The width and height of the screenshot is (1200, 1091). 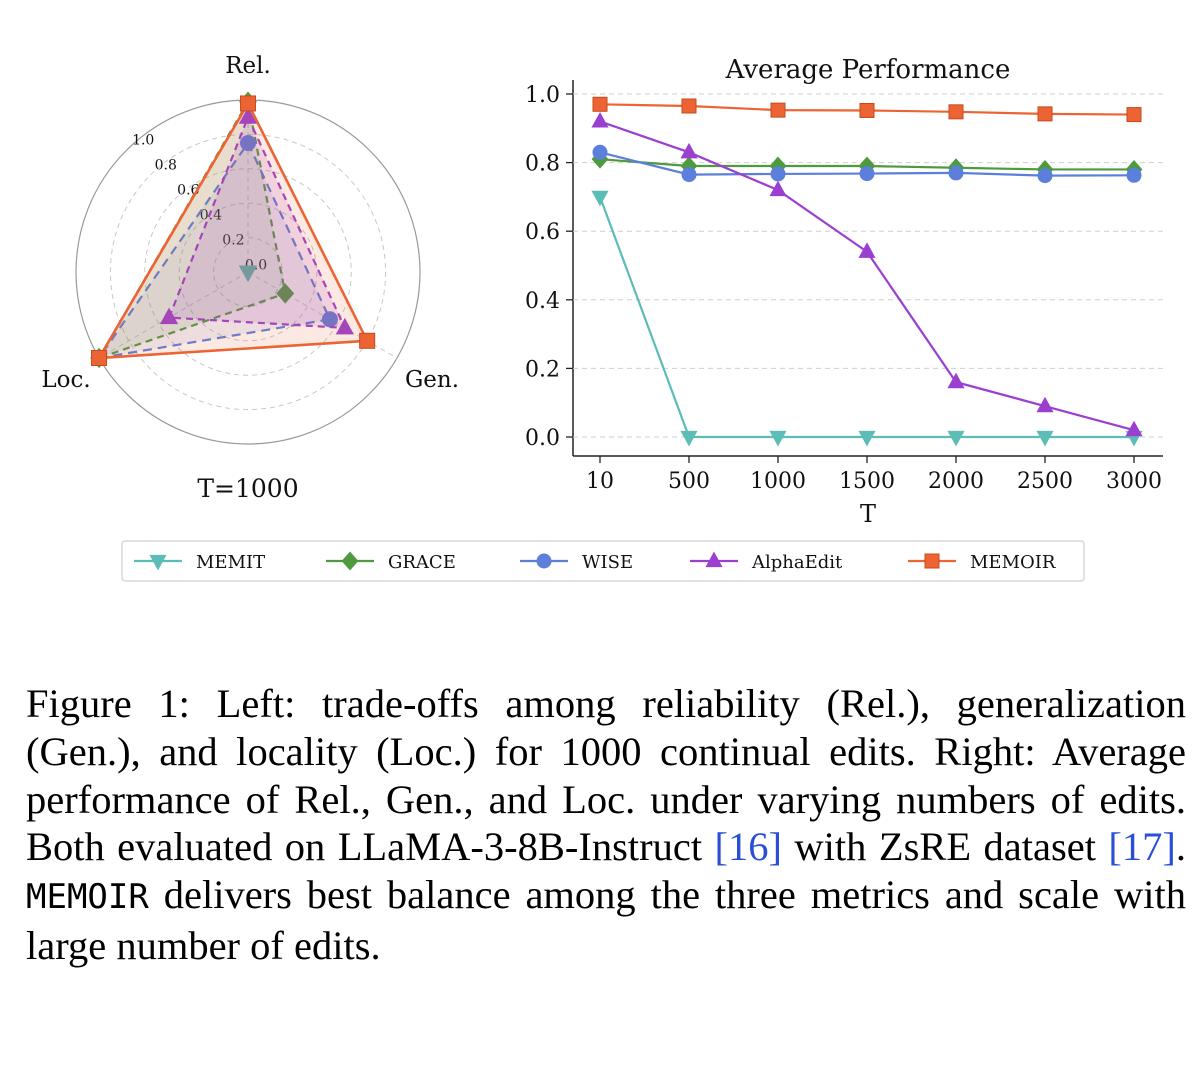 What do you see at coordinates (1134, 481) in the screenshot?
I see `x-tick-label: 3000` at bounding box center [1134, 481].